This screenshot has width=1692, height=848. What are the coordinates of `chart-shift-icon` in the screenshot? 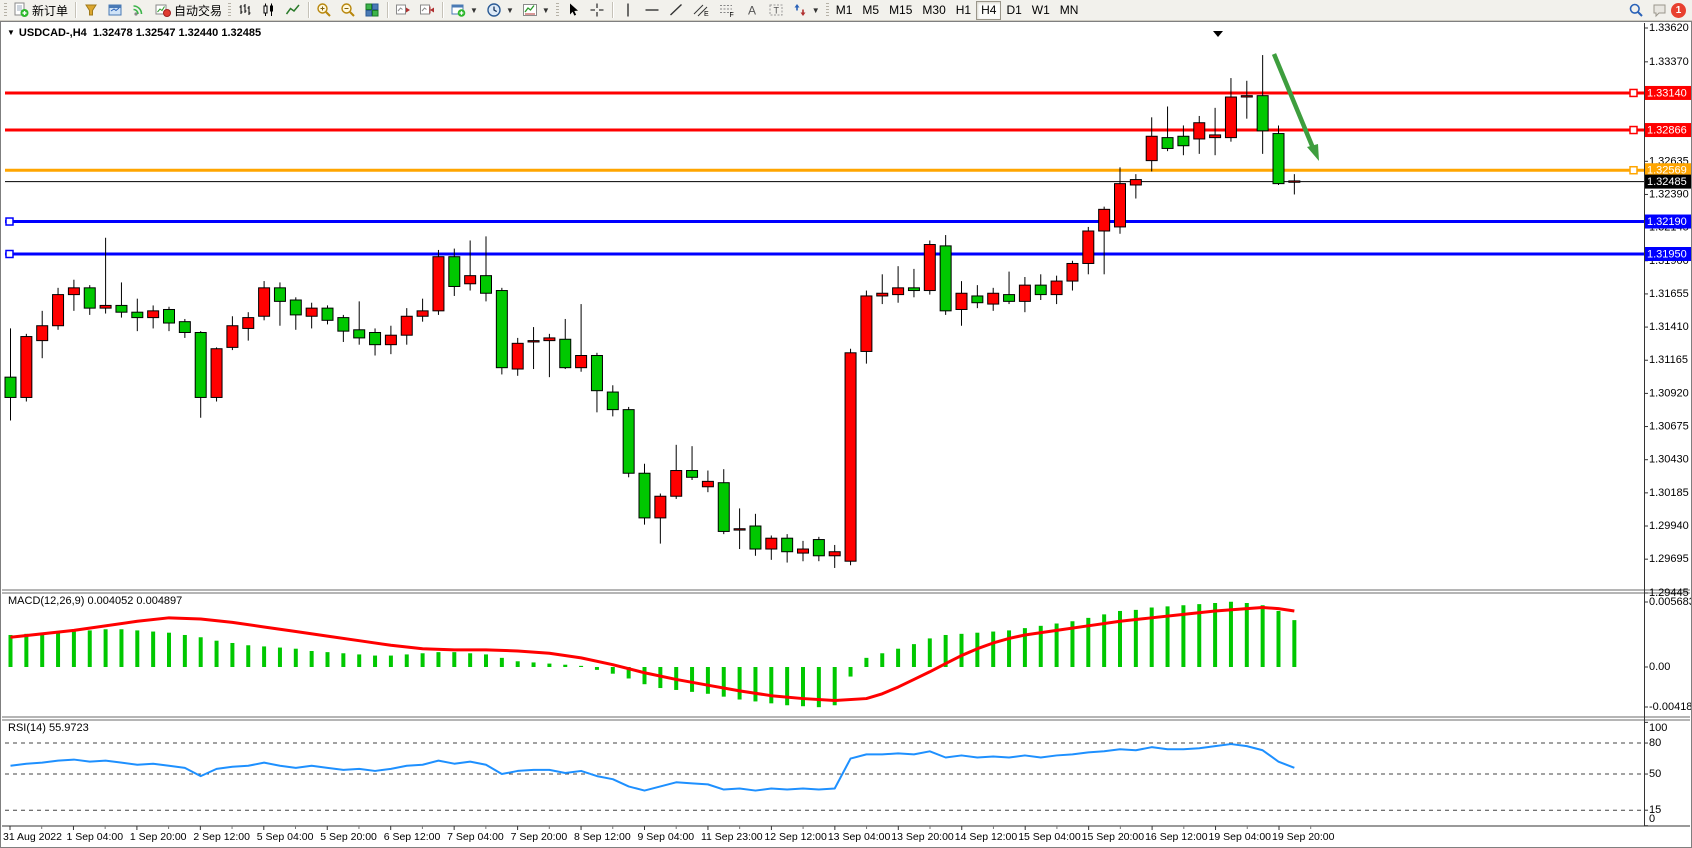 It's located at (427, 9).